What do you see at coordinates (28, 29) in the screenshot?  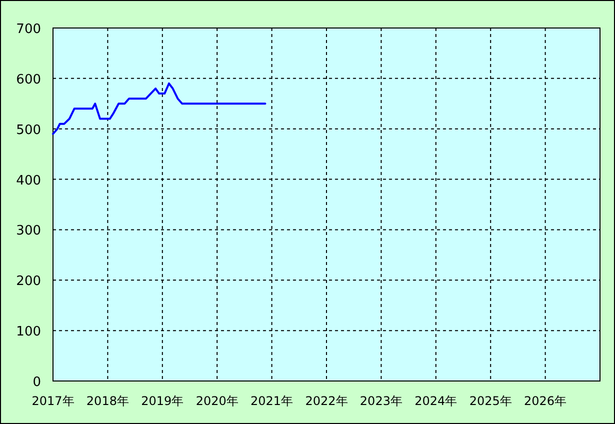 I see `y-tick-label: 700` at bounding box center [28, 29].